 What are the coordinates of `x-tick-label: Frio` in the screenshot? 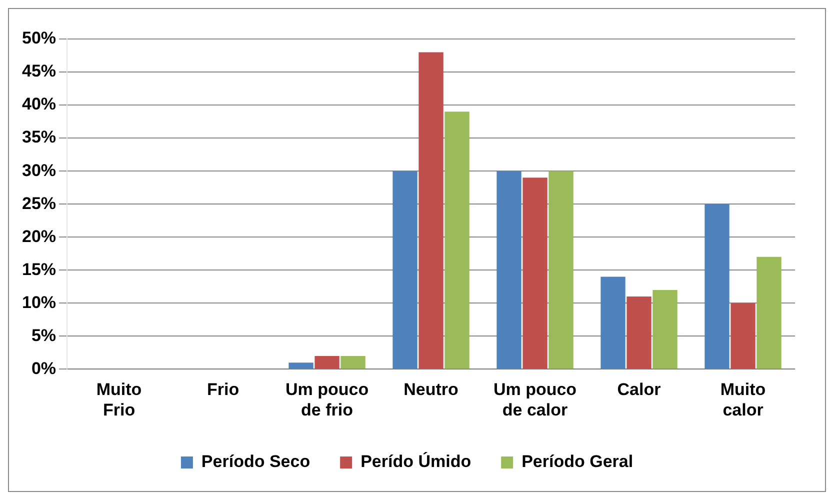 It's located at (223, 390).